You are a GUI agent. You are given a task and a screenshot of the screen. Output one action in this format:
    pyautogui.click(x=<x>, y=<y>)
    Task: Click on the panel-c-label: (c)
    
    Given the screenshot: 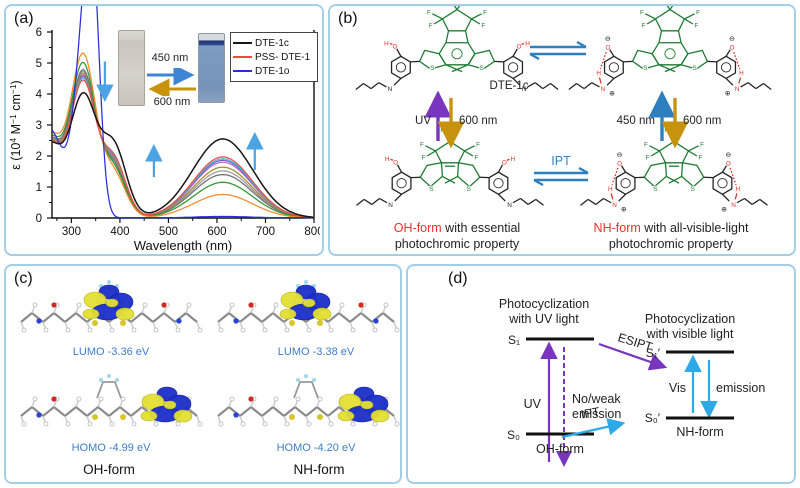 What is the action you would take?
    pyautogui.click(x=23, y=278)
    